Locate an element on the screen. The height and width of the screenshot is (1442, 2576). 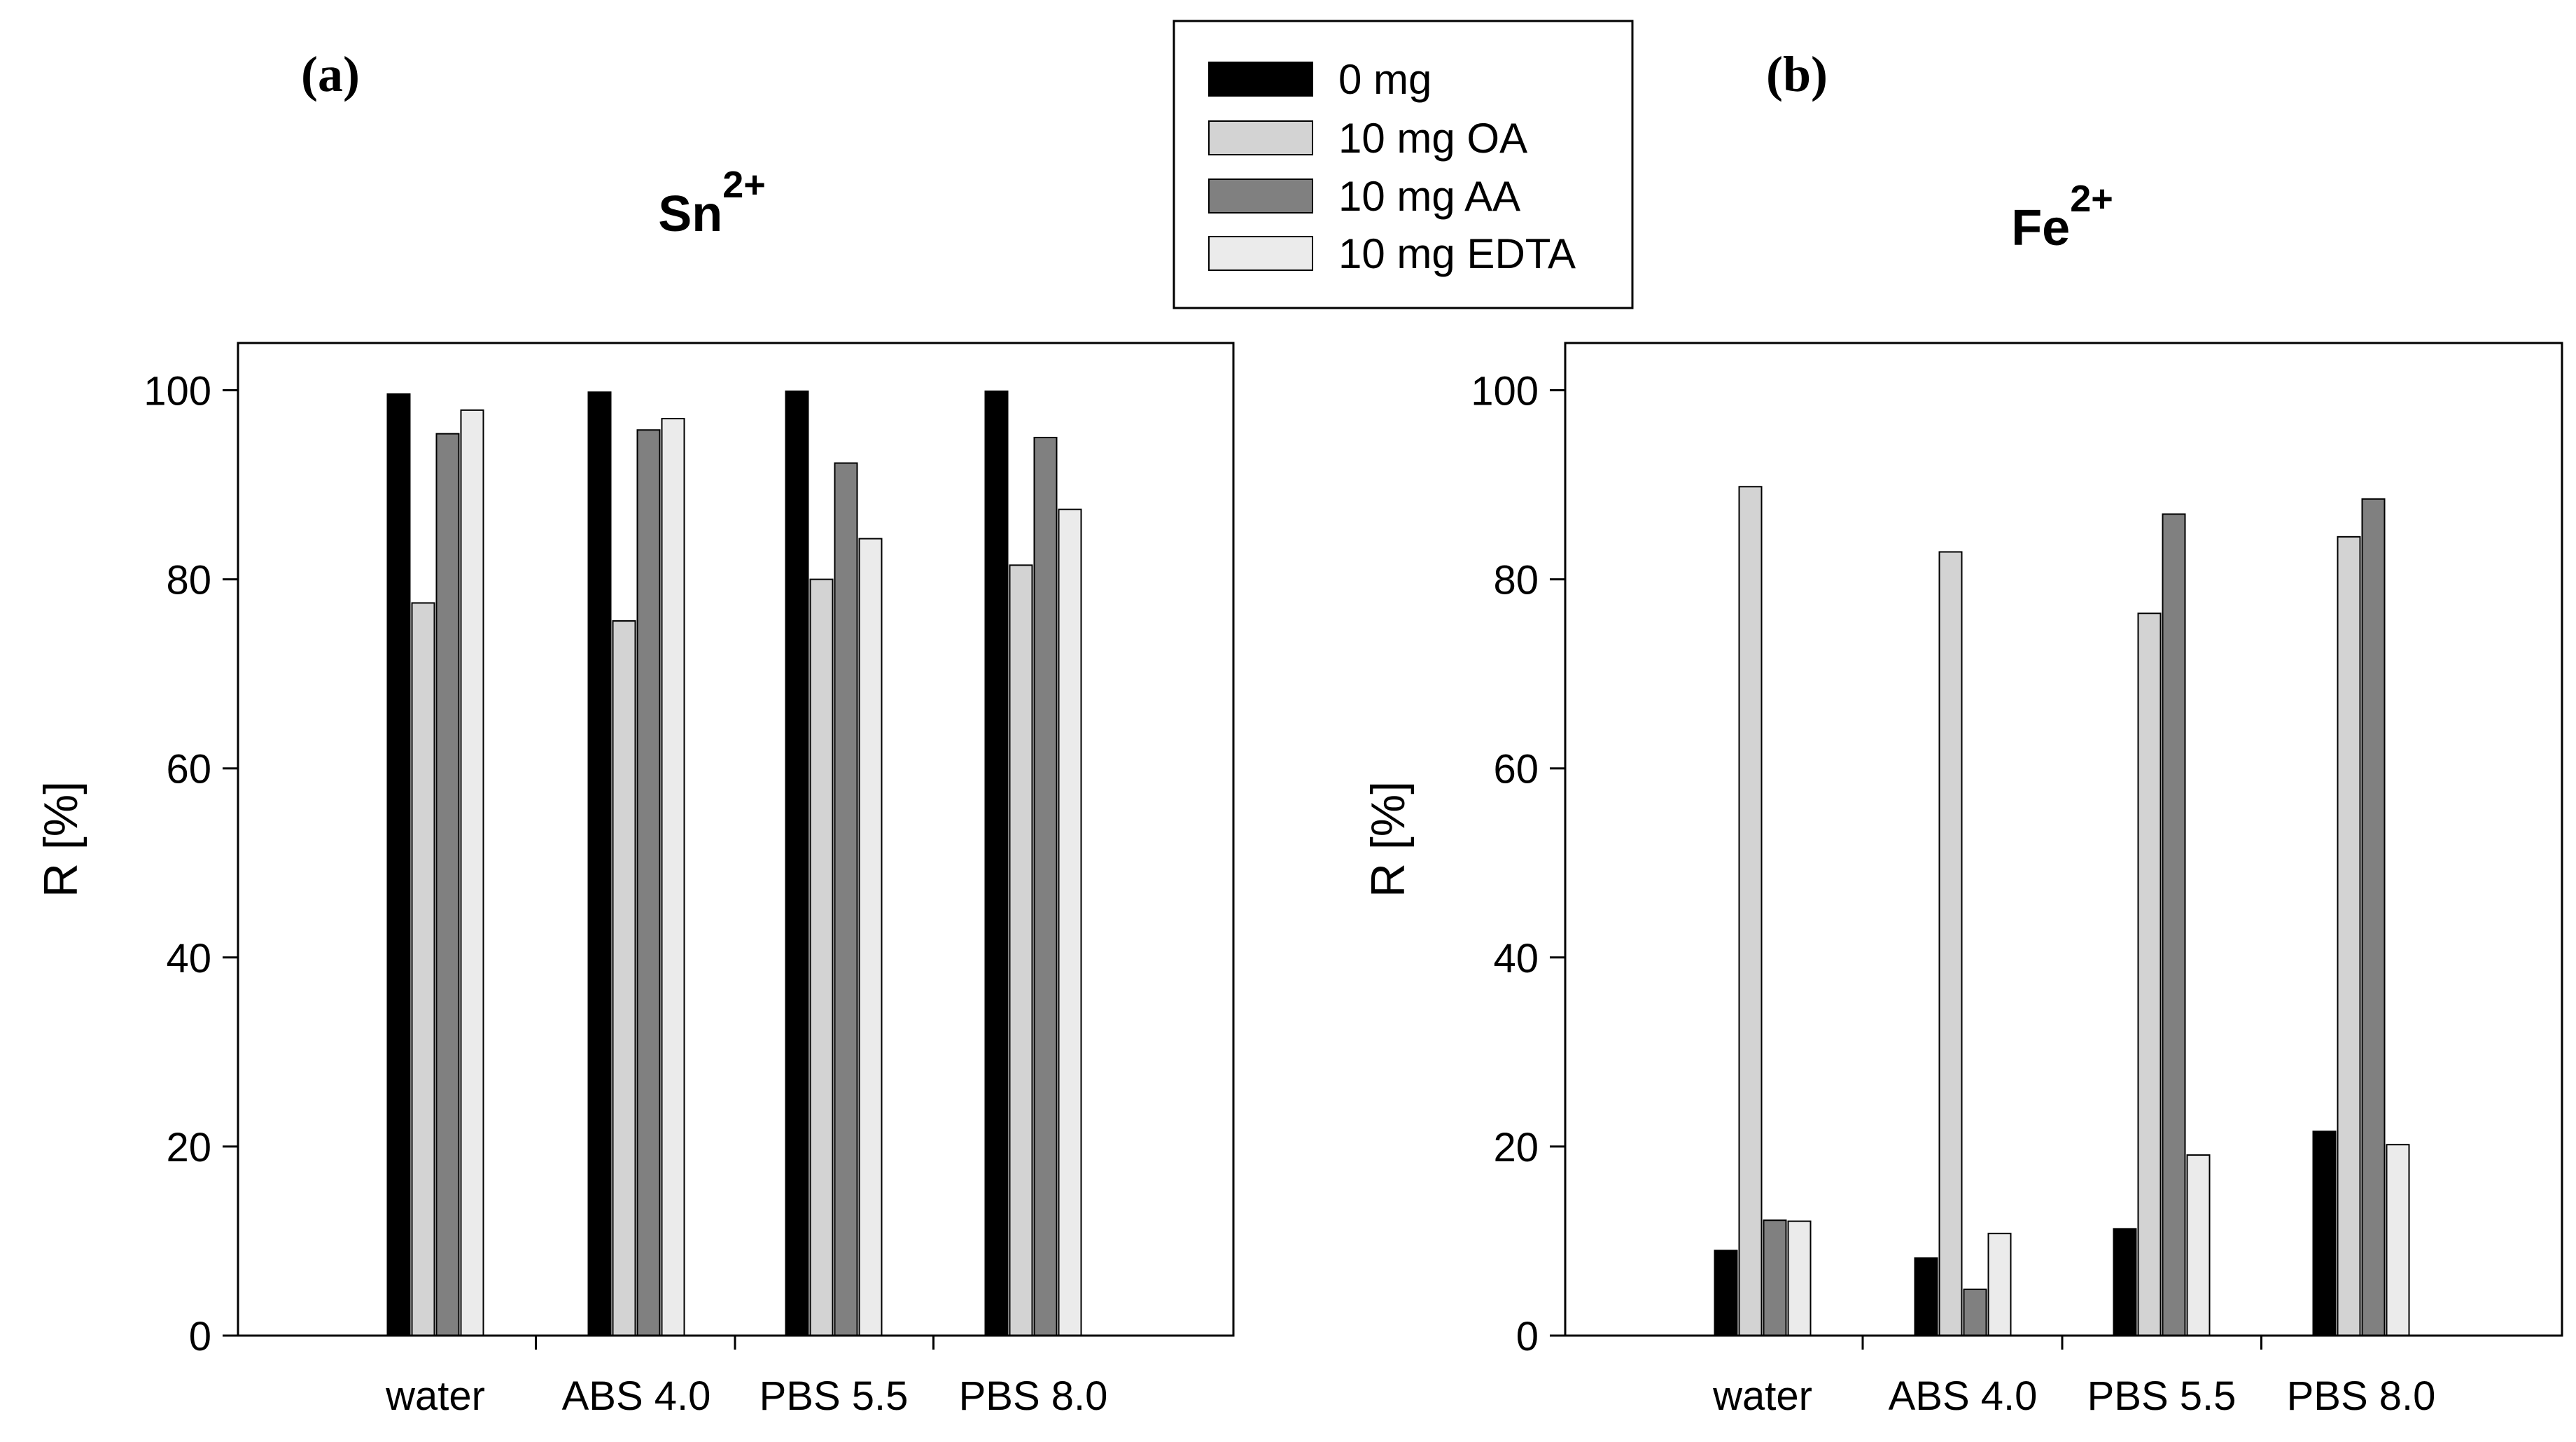
legend-label-0-mg: 0 mg is located at coordinates (1385, 79).